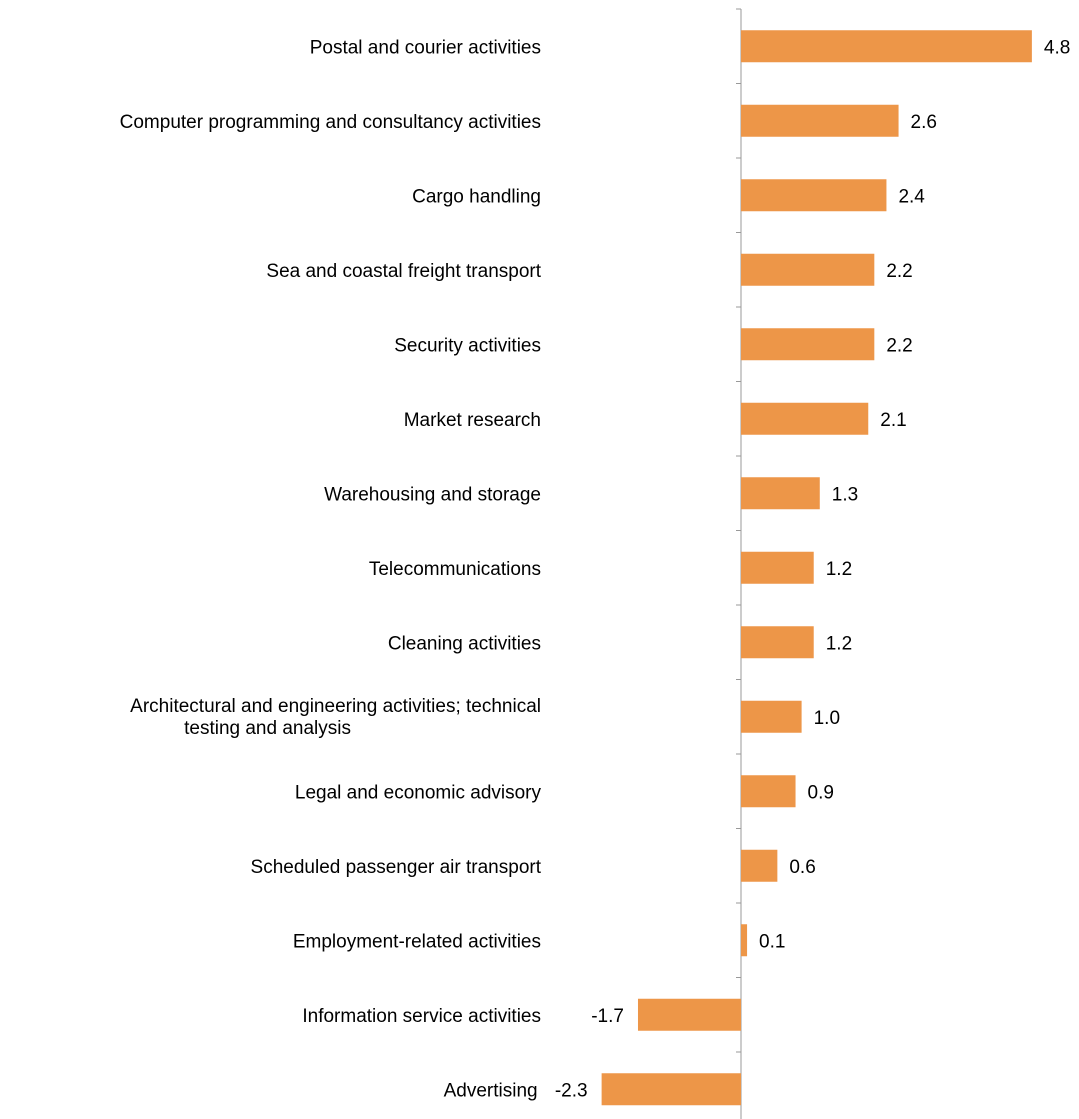  I want to click on category-label: Advertising, so click(491, 1090).